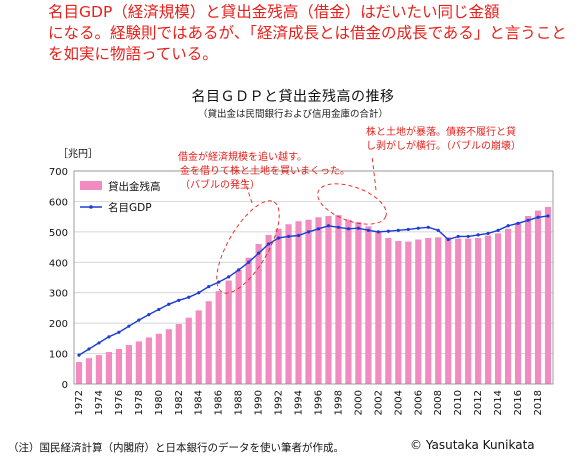 The image size is (586, 461). What do you see at coordinates (352, 204) in the screenshot?
I see `annotation-ellipse-burst` at bounding box center [352, 204].